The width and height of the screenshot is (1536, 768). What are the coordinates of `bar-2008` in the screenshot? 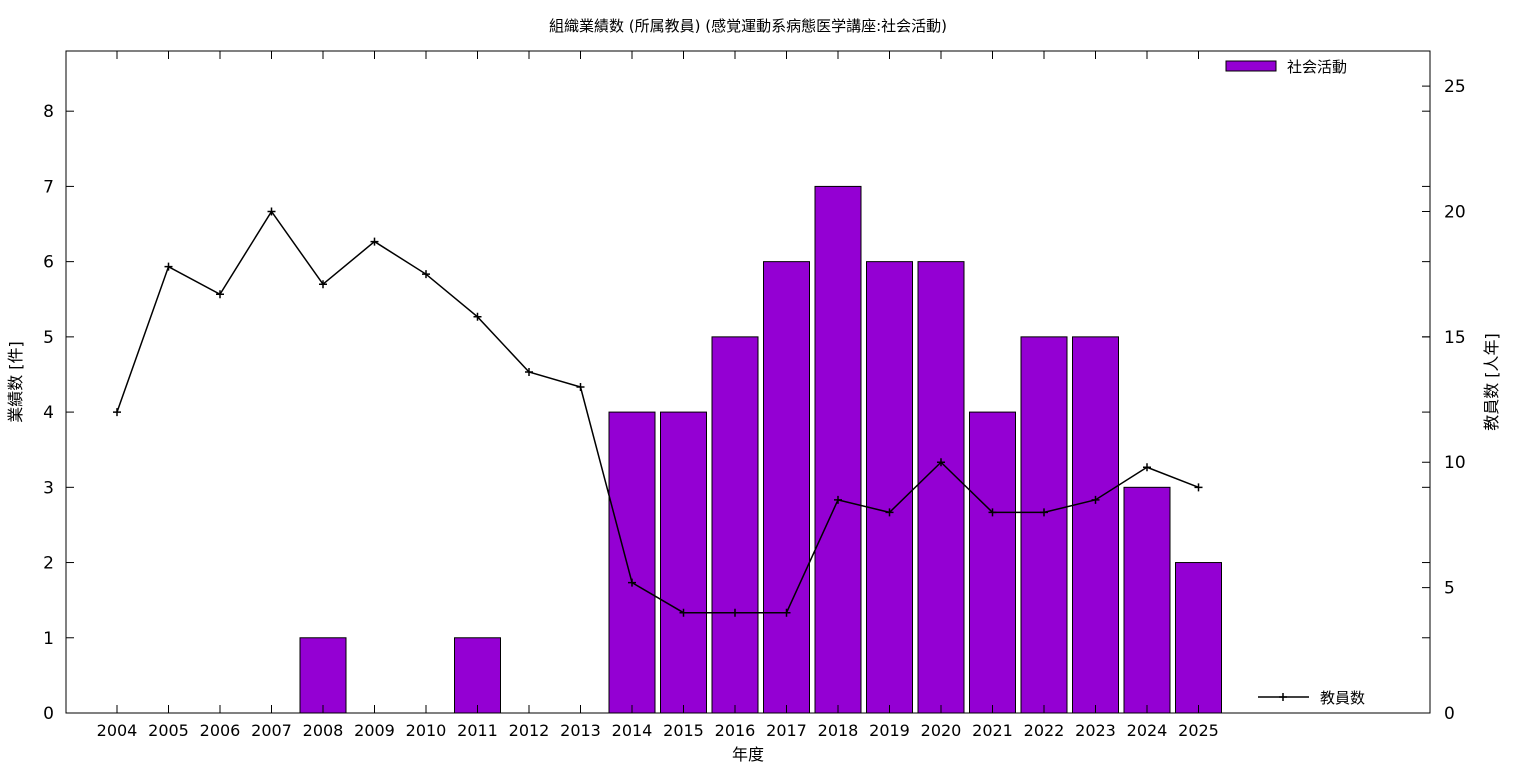 It's located at (323, 675).